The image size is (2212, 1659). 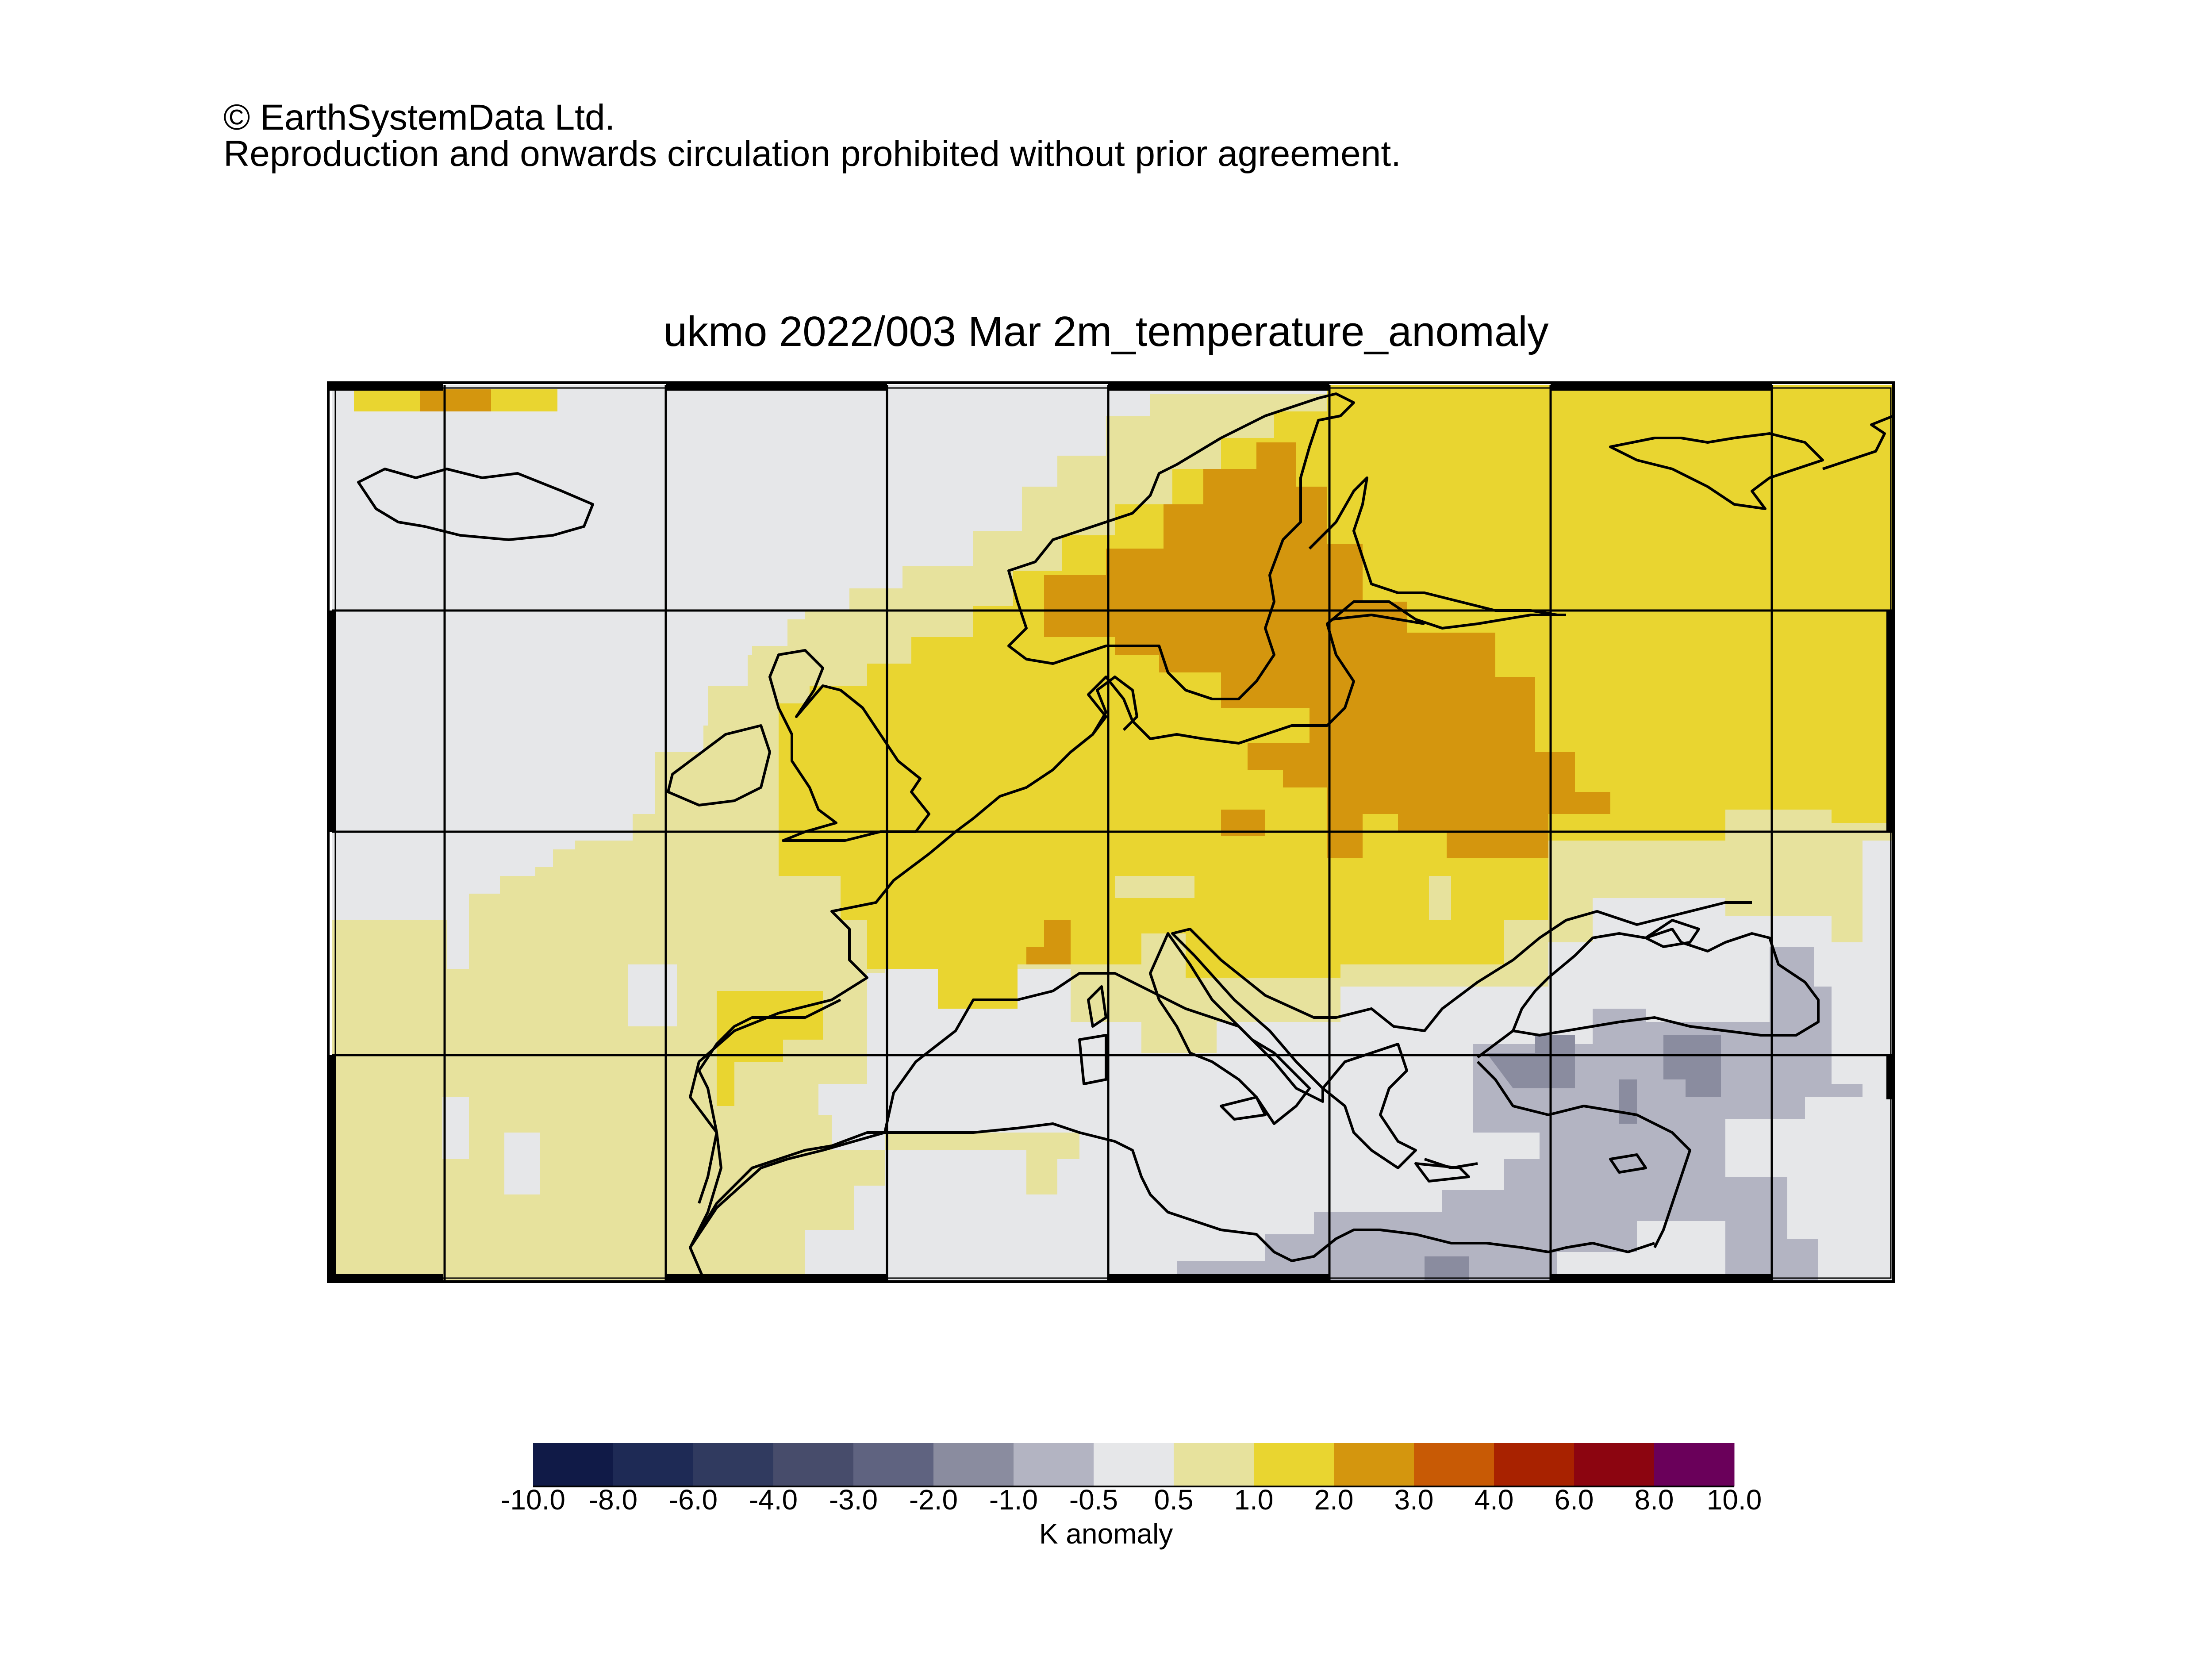 I want to click on anomaly-region-strong-warm, so click(x=1327, y=650).